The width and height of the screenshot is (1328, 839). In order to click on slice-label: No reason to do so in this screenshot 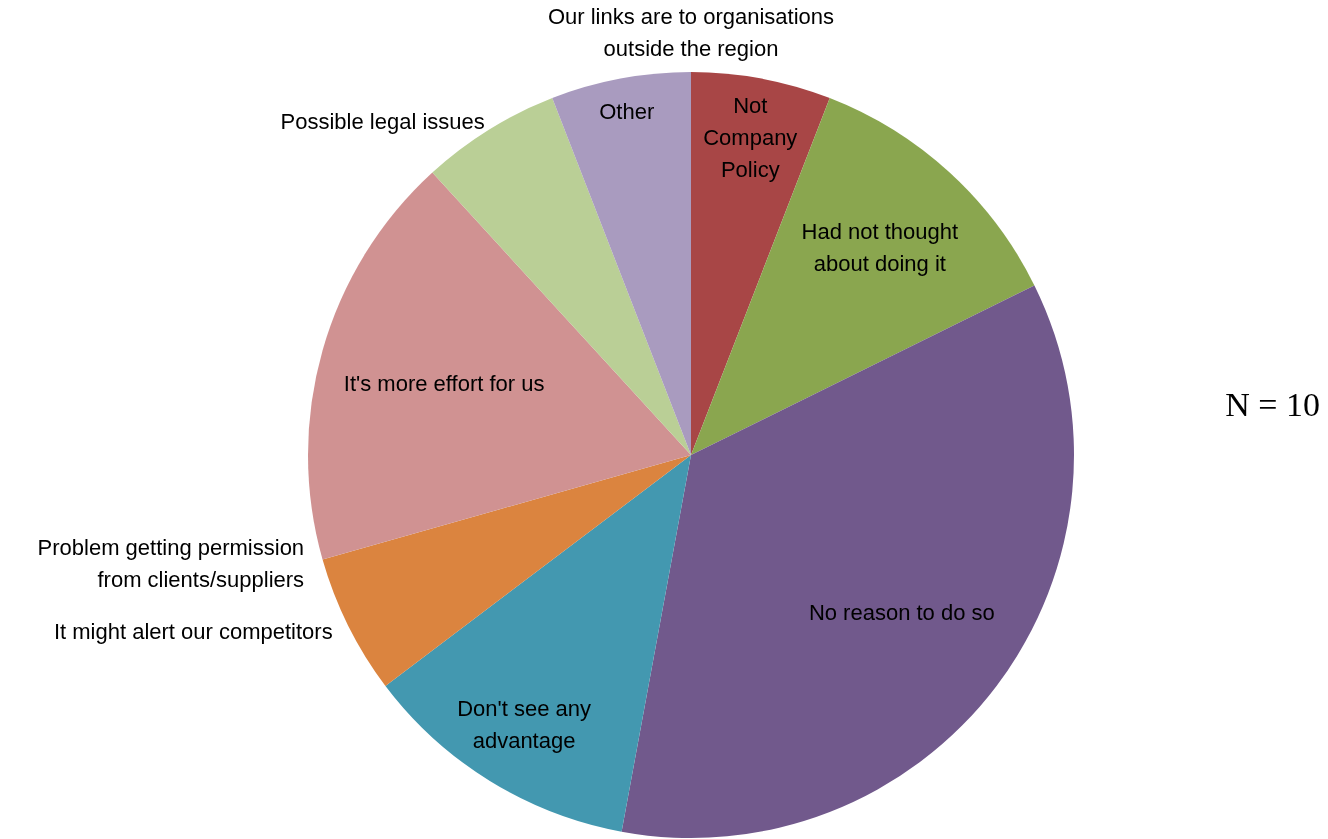, I will do `click(901, 613)`.